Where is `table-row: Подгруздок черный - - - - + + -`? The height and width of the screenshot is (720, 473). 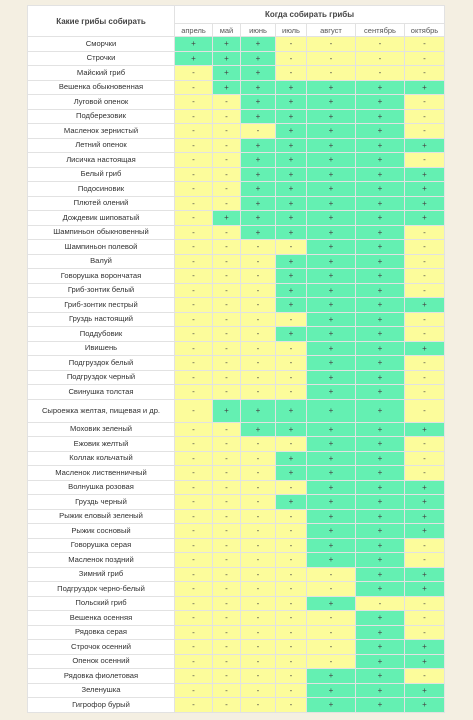
table-row: Подгруздок черный - - - - + + - is located at coordinates (236, 377).